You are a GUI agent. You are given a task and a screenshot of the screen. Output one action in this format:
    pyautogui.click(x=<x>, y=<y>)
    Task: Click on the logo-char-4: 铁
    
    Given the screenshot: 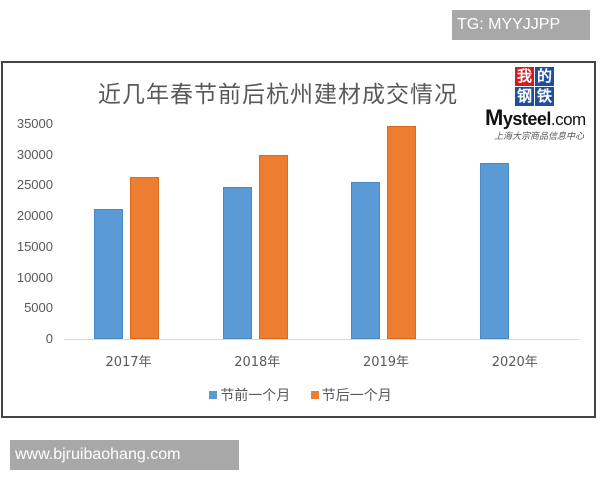 What is the action you would take?
    pyautogui.click(x=544, y=96)
    